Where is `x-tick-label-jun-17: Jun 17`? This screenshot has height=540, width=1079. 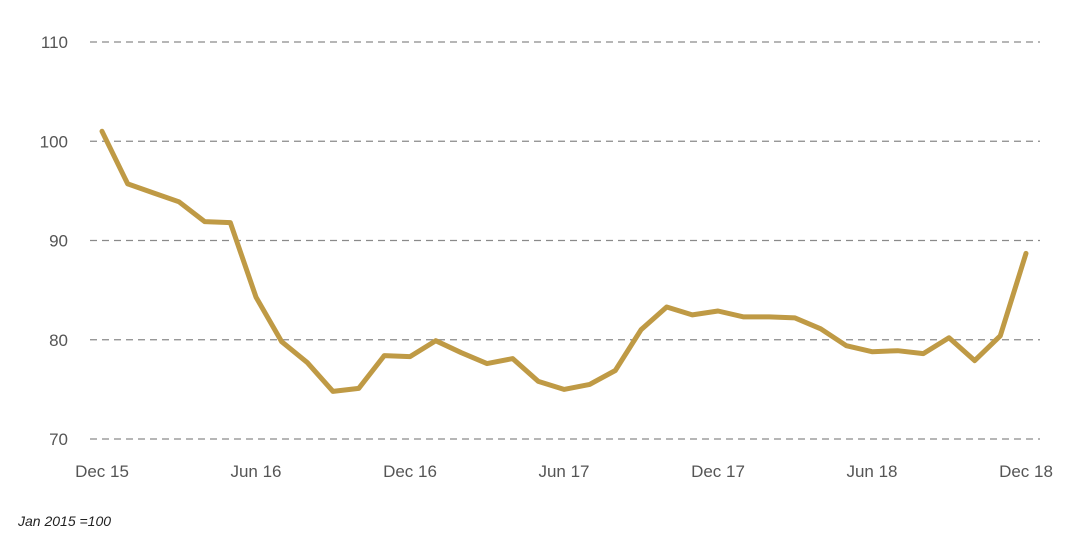 x-tick-label-jun-17: Jun 17 is located at coordinates (563, 471).